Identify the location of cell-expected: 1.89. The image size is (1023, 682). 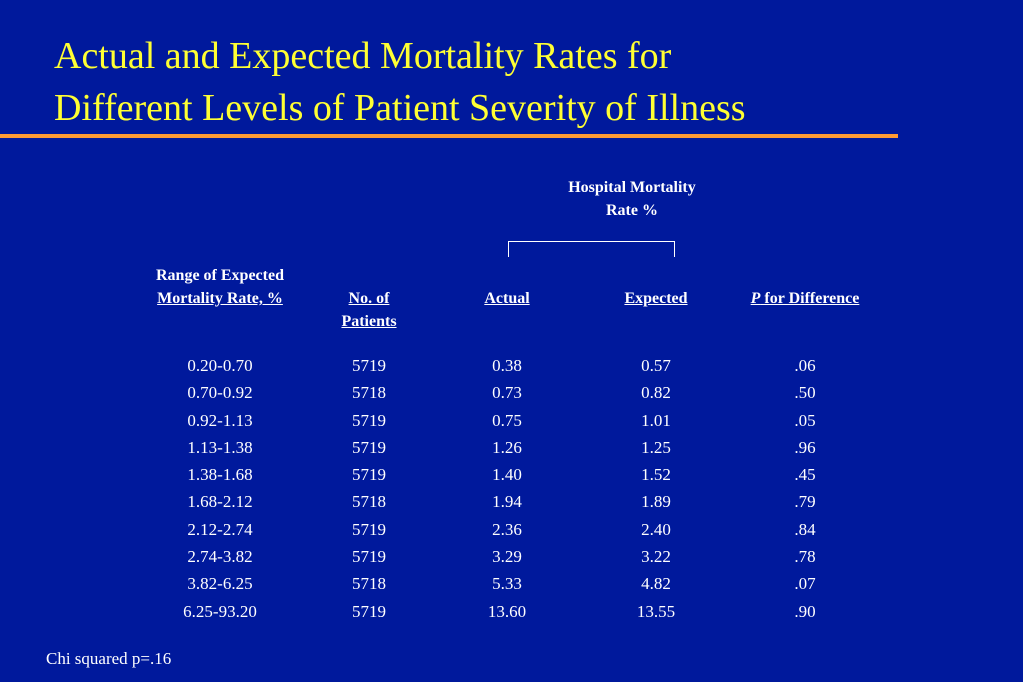
(656, 502).